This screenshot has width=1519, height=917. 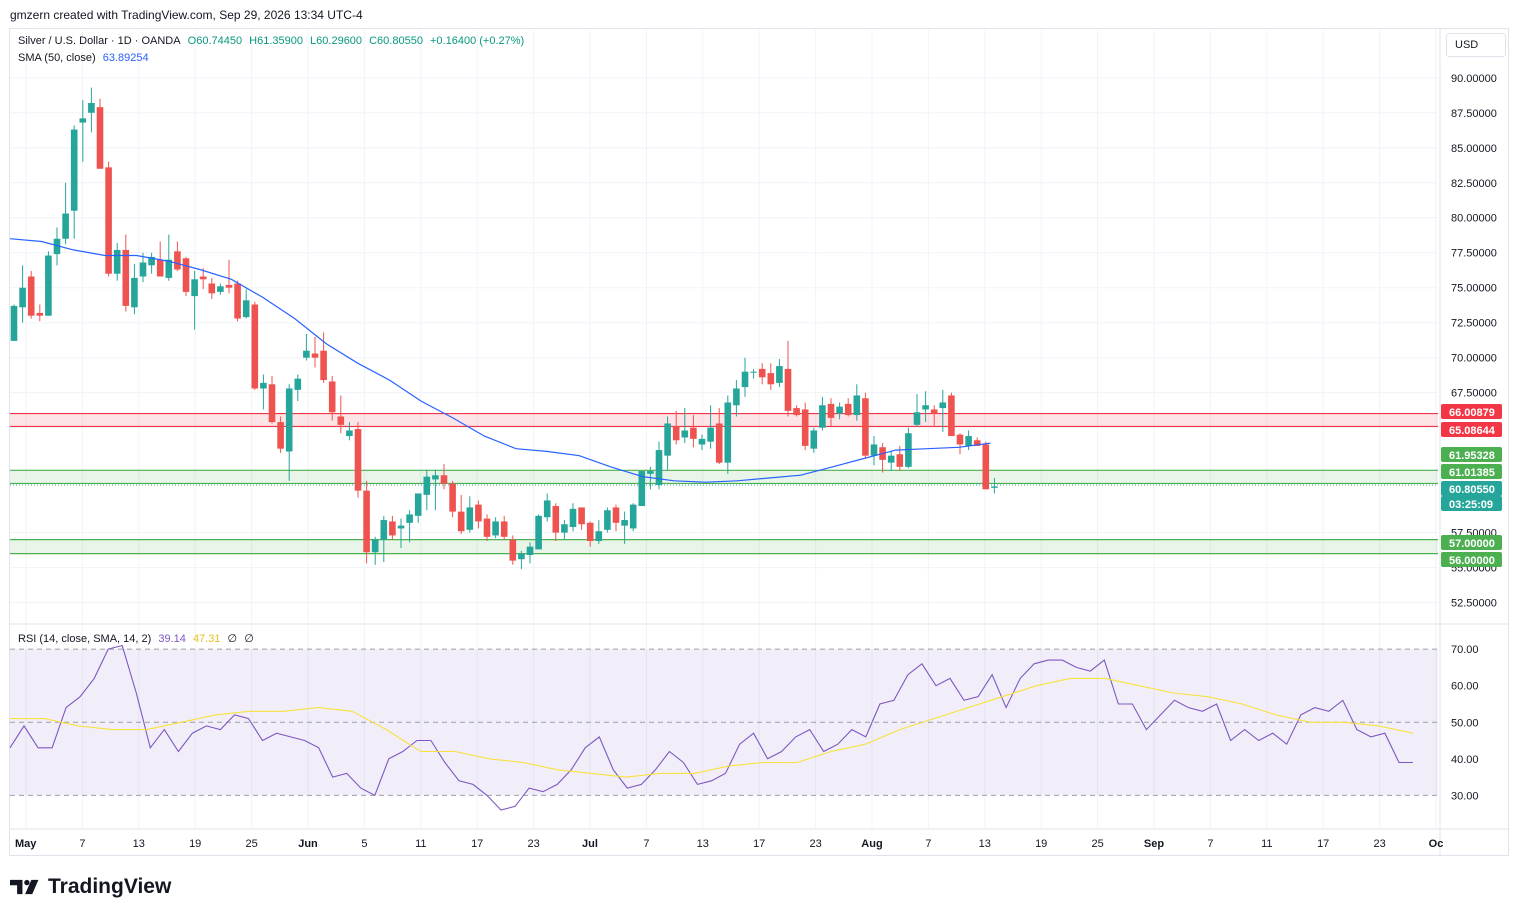 I want to click on price-label-text: 65.08644, so click(x=1472, y=431).